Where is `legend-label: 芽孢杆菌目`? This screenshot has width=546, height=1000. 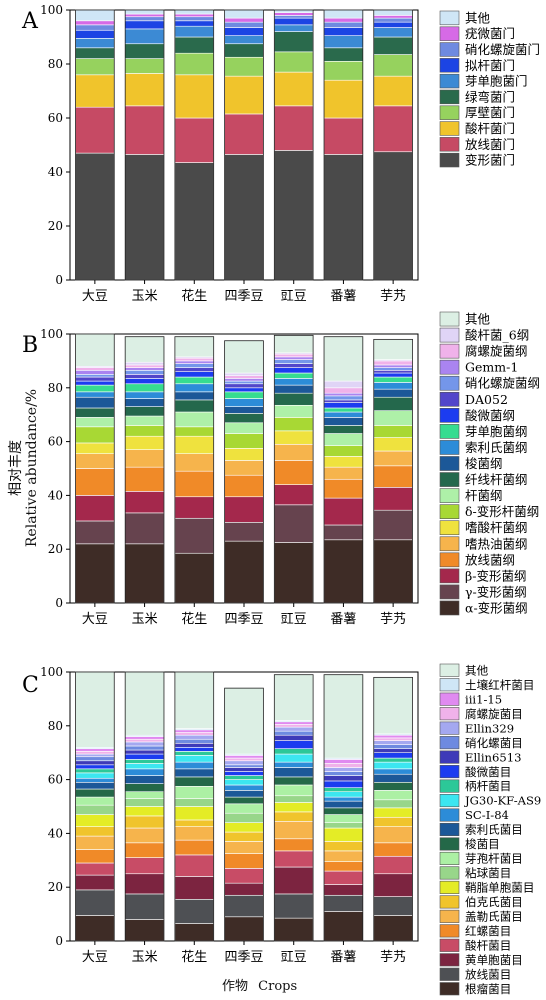
legend-label: 芽孢杆菌目 is located at coordinates (494, 859).